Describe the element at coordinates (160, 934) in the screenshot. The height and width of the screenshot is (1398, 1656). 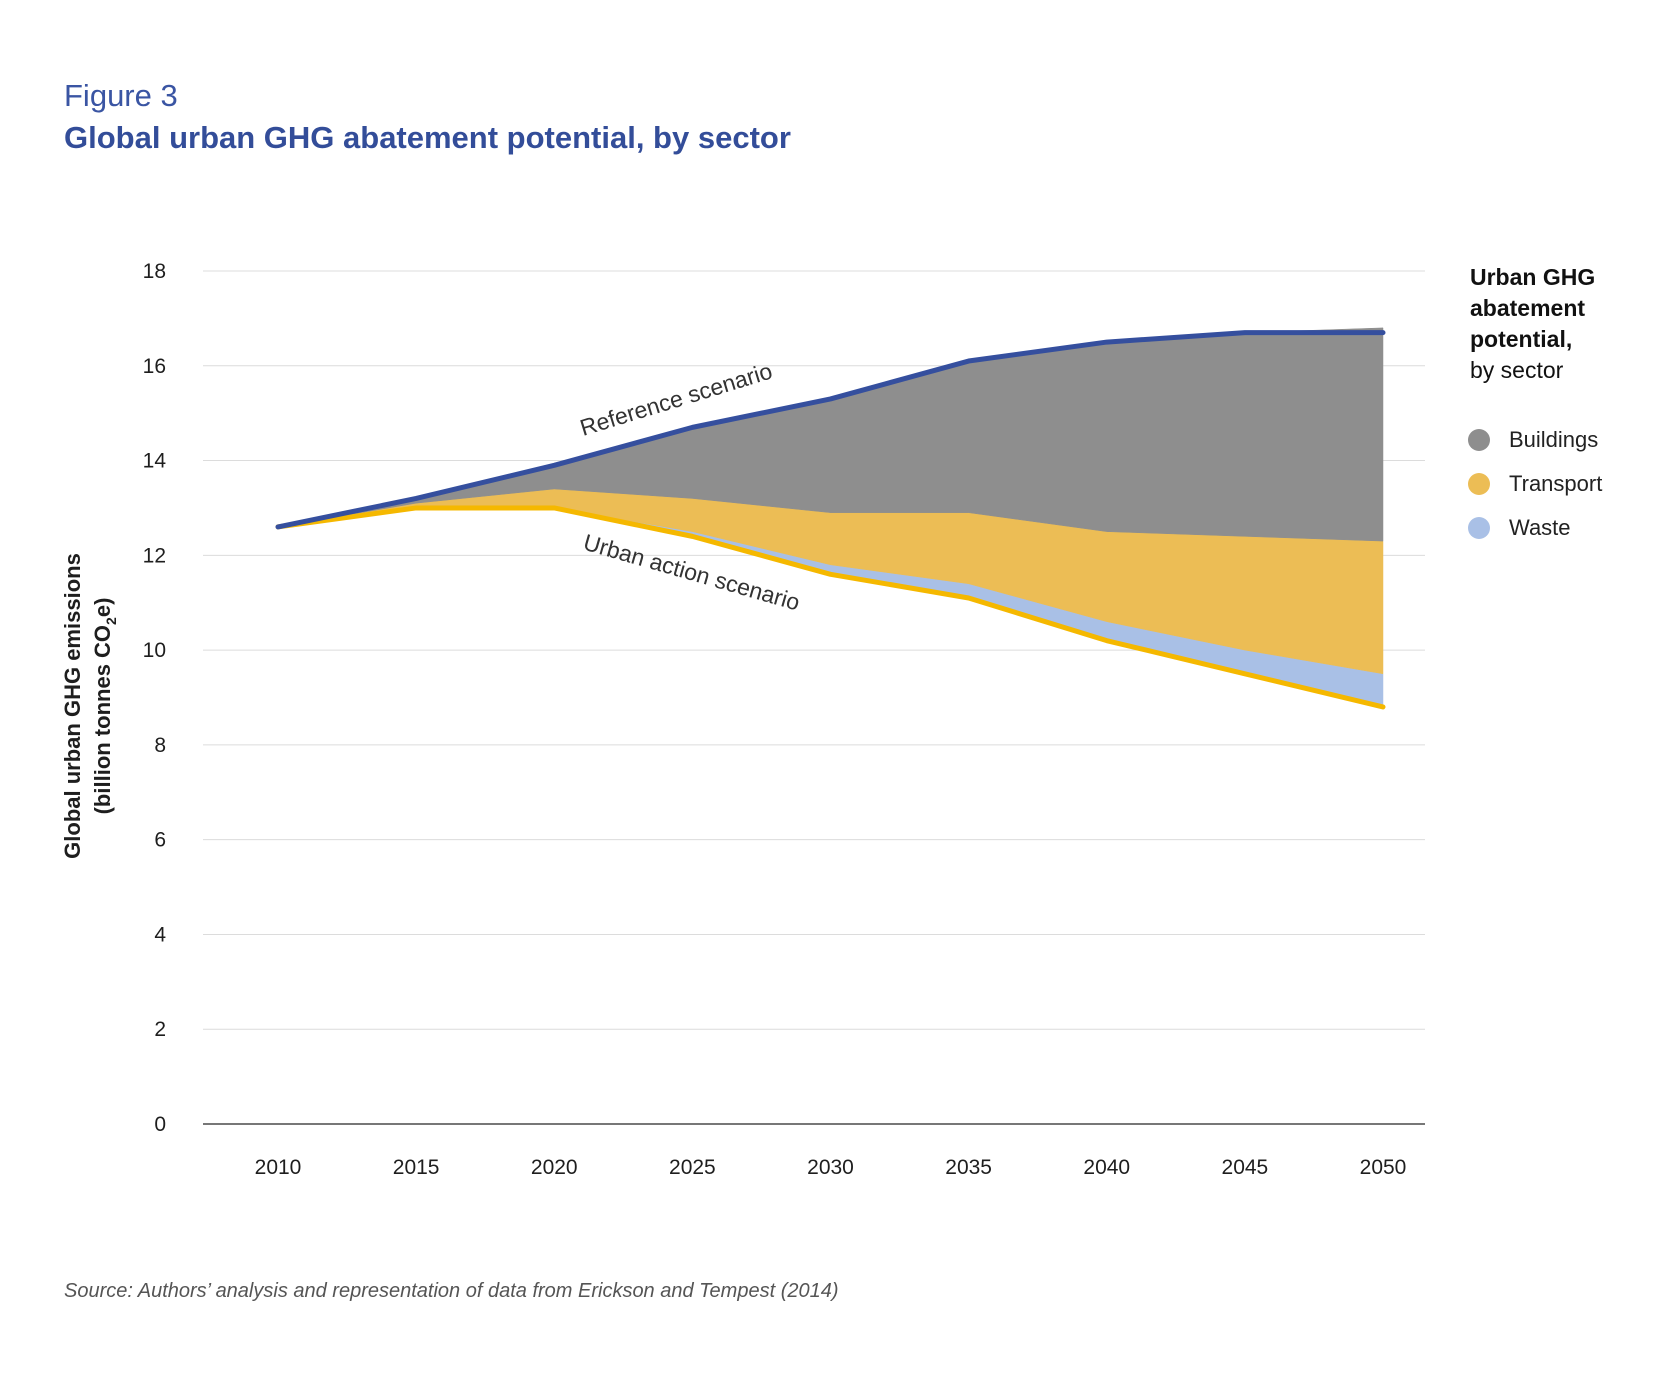
I see `y-tick-label: 4` at that location.